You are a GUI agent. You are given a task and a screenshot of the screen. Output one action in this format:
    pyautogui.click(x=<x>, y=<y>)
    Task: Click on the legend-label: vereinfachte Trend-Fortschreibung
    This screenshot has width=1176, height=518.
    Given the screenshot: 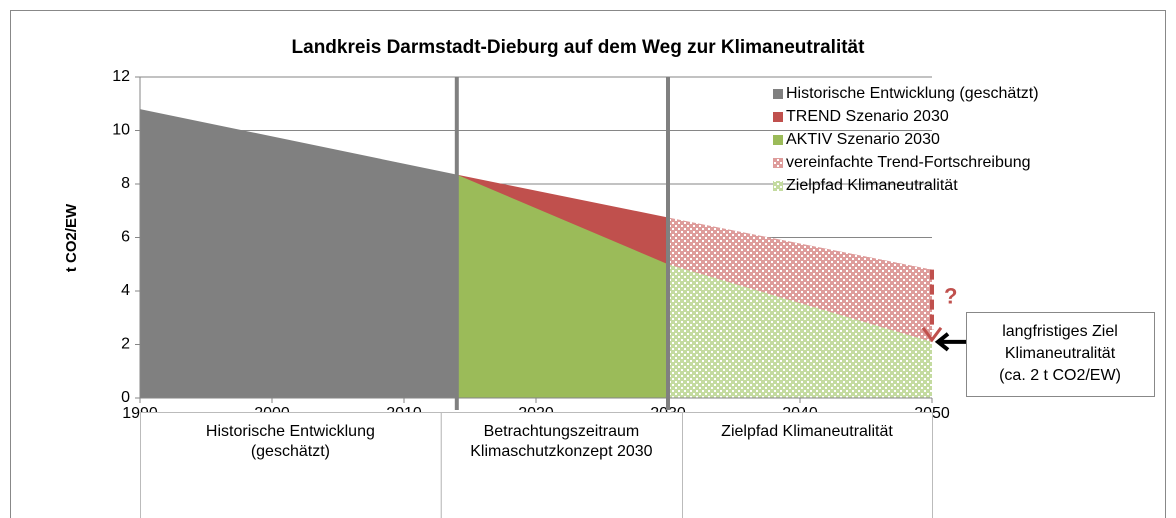 What is the action you would take?
    pyautogui.click(x=908, y=162)
    